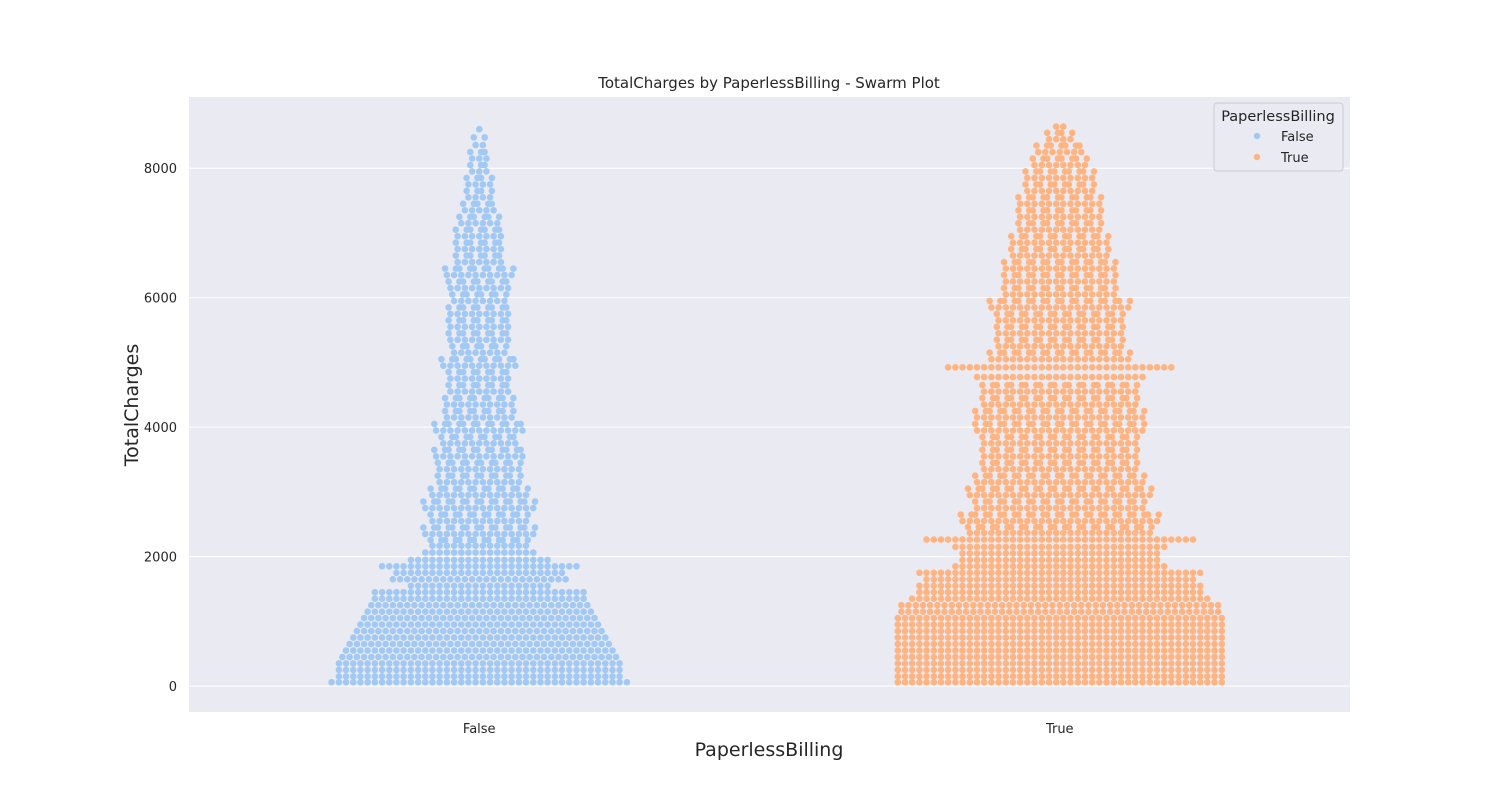 The image size is (1500, 800). What do you see at coordinates (173, 687) in the screenshot?
I see `y-tick-label: 0` at bounding box center [173, 687].